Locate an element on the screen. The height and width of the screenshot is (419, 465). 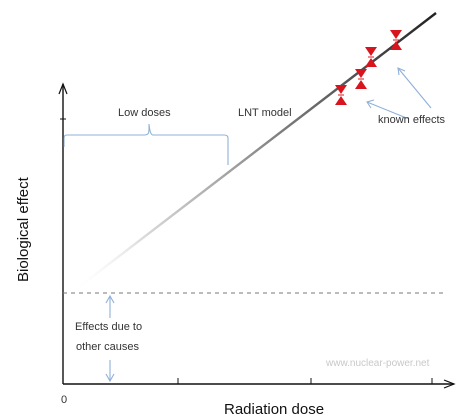
other-causes-label-line1: Effects due to is located at coordinates (108, 327).